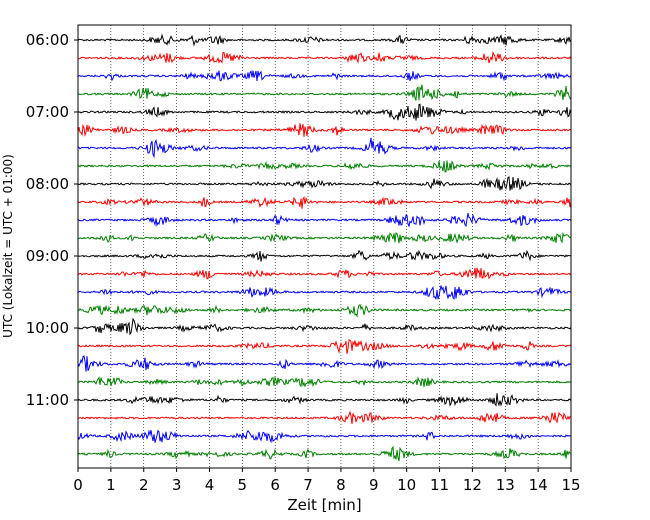 This screenshot has width=650, height=520. What do you see at coordinates (406, 485) in the screenshot?
I see `x-tick-label: 10` at bounding box center [406, 485].